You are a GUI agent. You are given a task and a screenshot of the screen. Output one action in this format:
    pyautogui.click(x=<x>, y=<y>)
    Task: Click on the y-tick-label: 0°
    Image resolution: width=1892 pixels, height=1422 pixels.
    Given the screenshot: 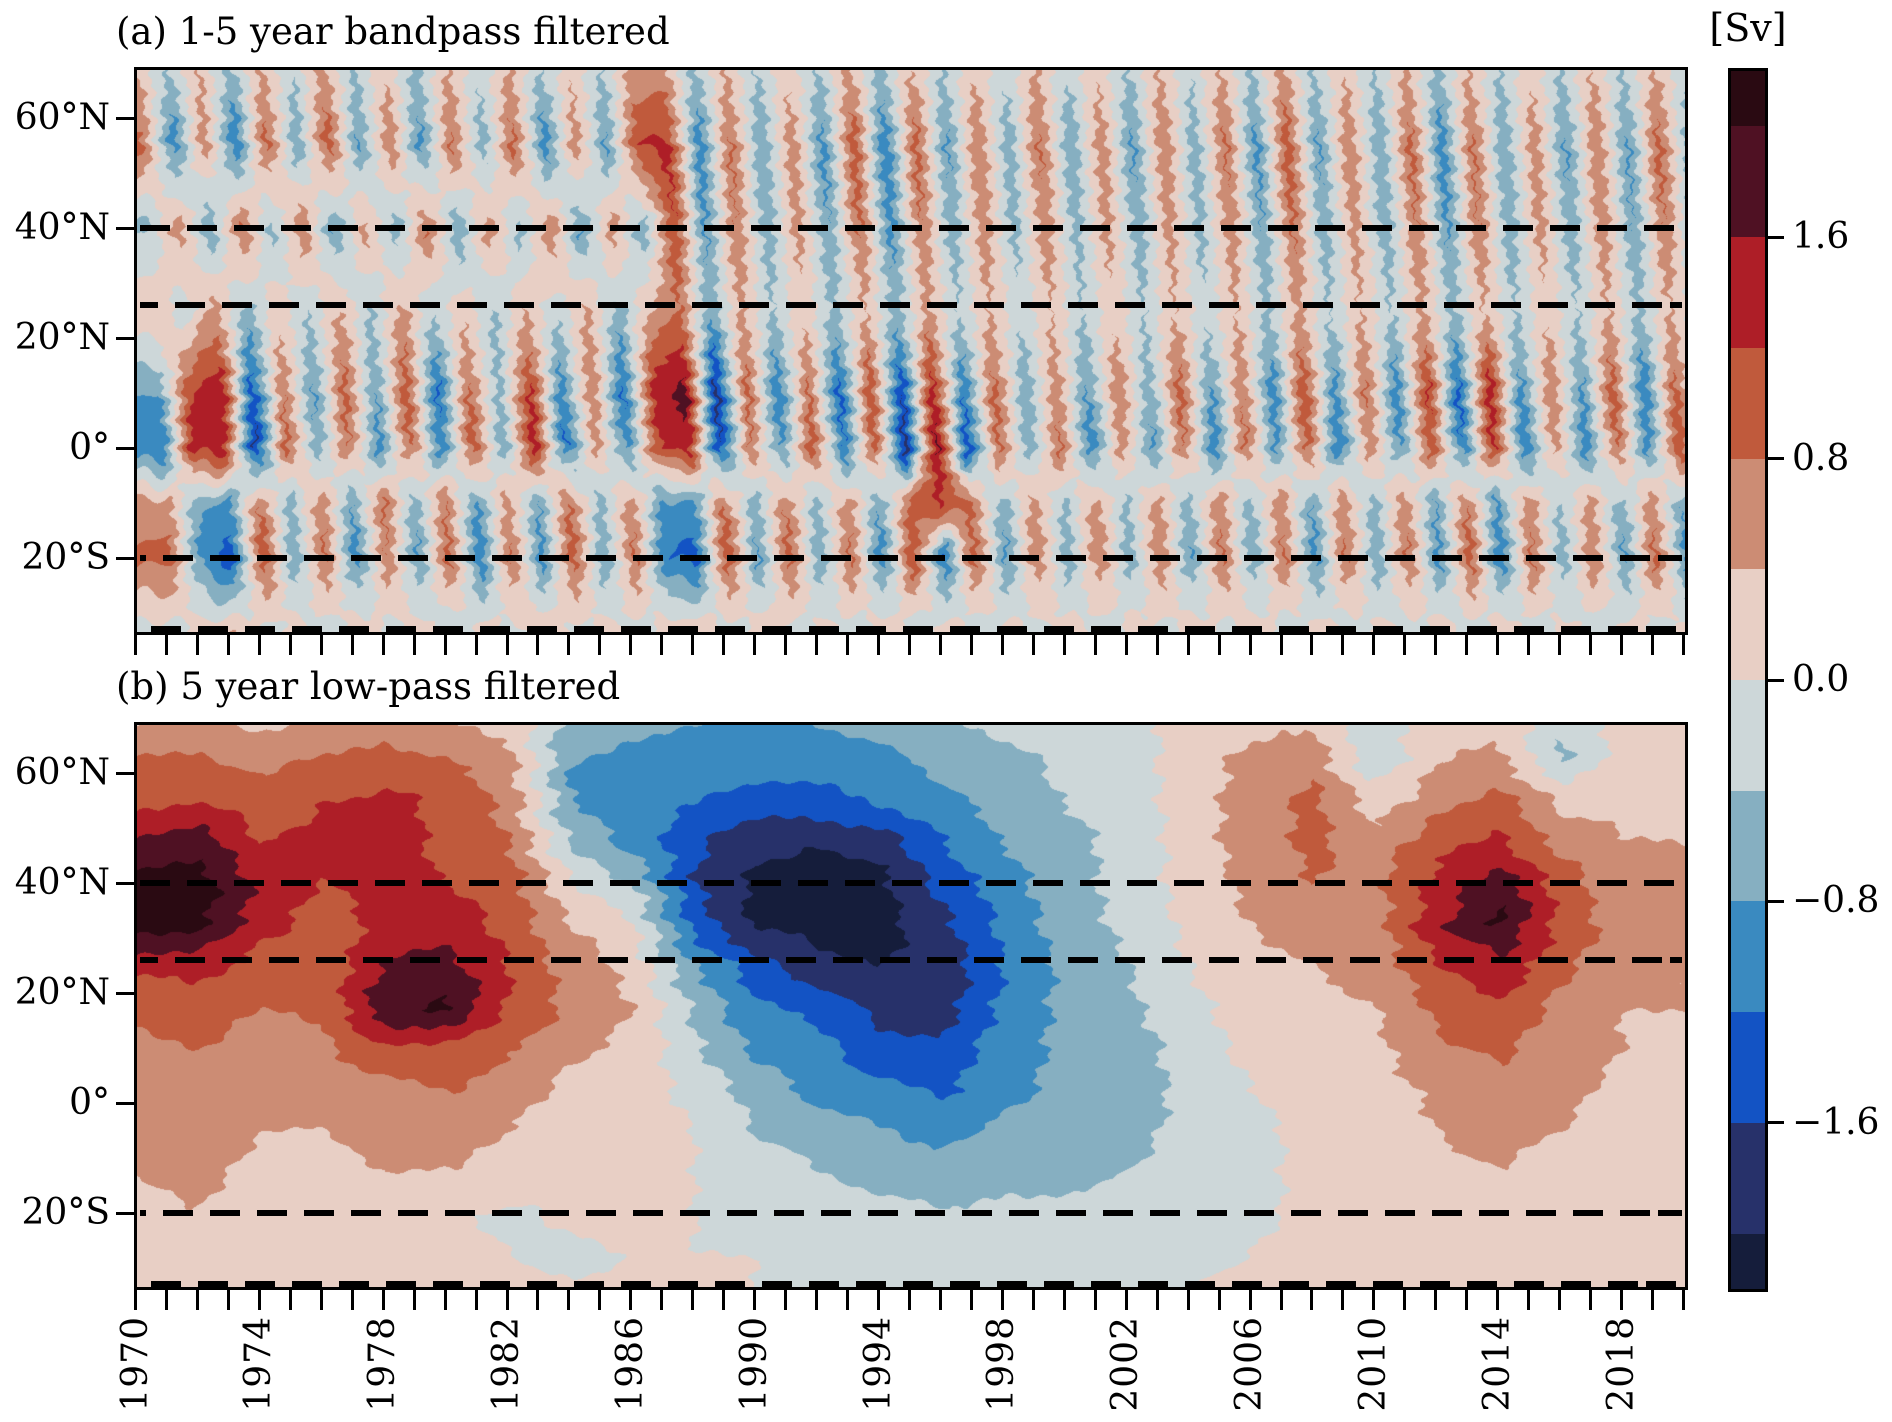 What is the action you would take?
    pyautogui.click(x=89, y=1102)
    